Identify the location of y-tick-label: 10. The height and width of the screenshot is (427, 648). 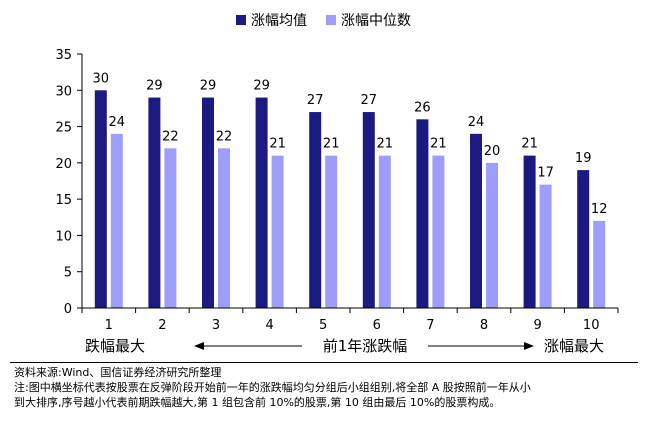
(63, 236).